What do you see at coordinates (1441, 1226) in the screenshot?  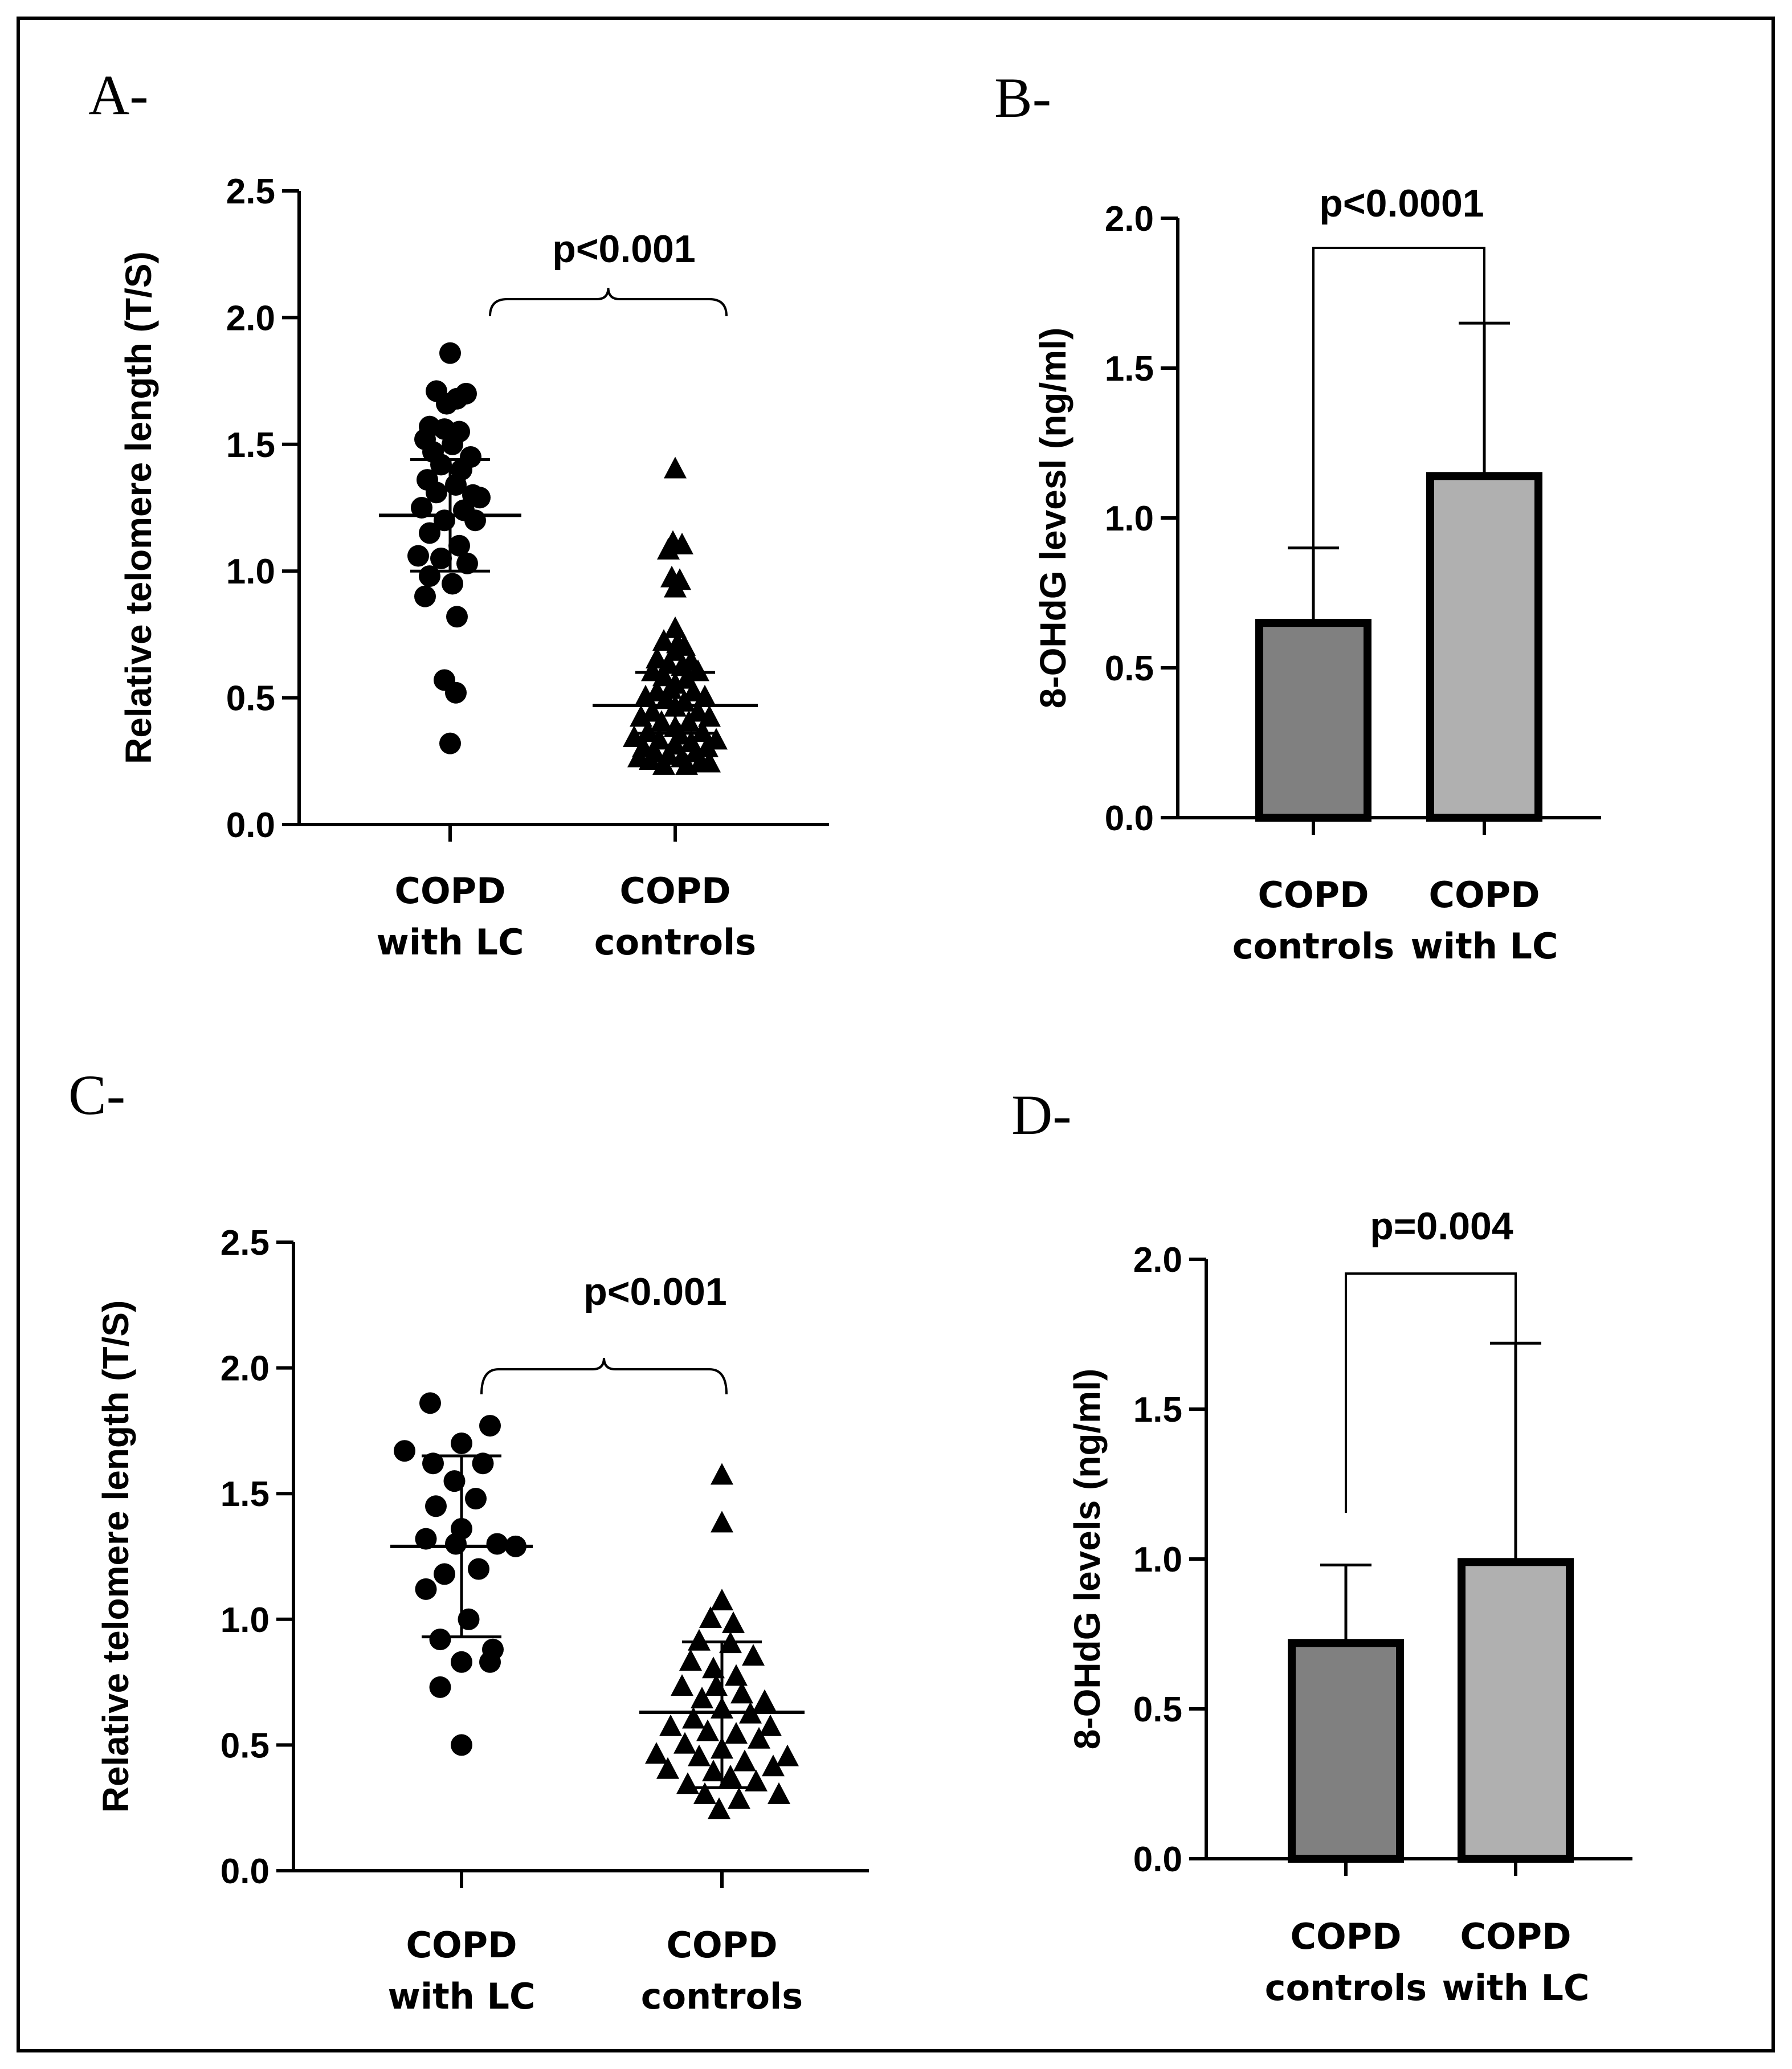 I see `p-value-label: p=0.004` at bounding box center [1441, 1226].